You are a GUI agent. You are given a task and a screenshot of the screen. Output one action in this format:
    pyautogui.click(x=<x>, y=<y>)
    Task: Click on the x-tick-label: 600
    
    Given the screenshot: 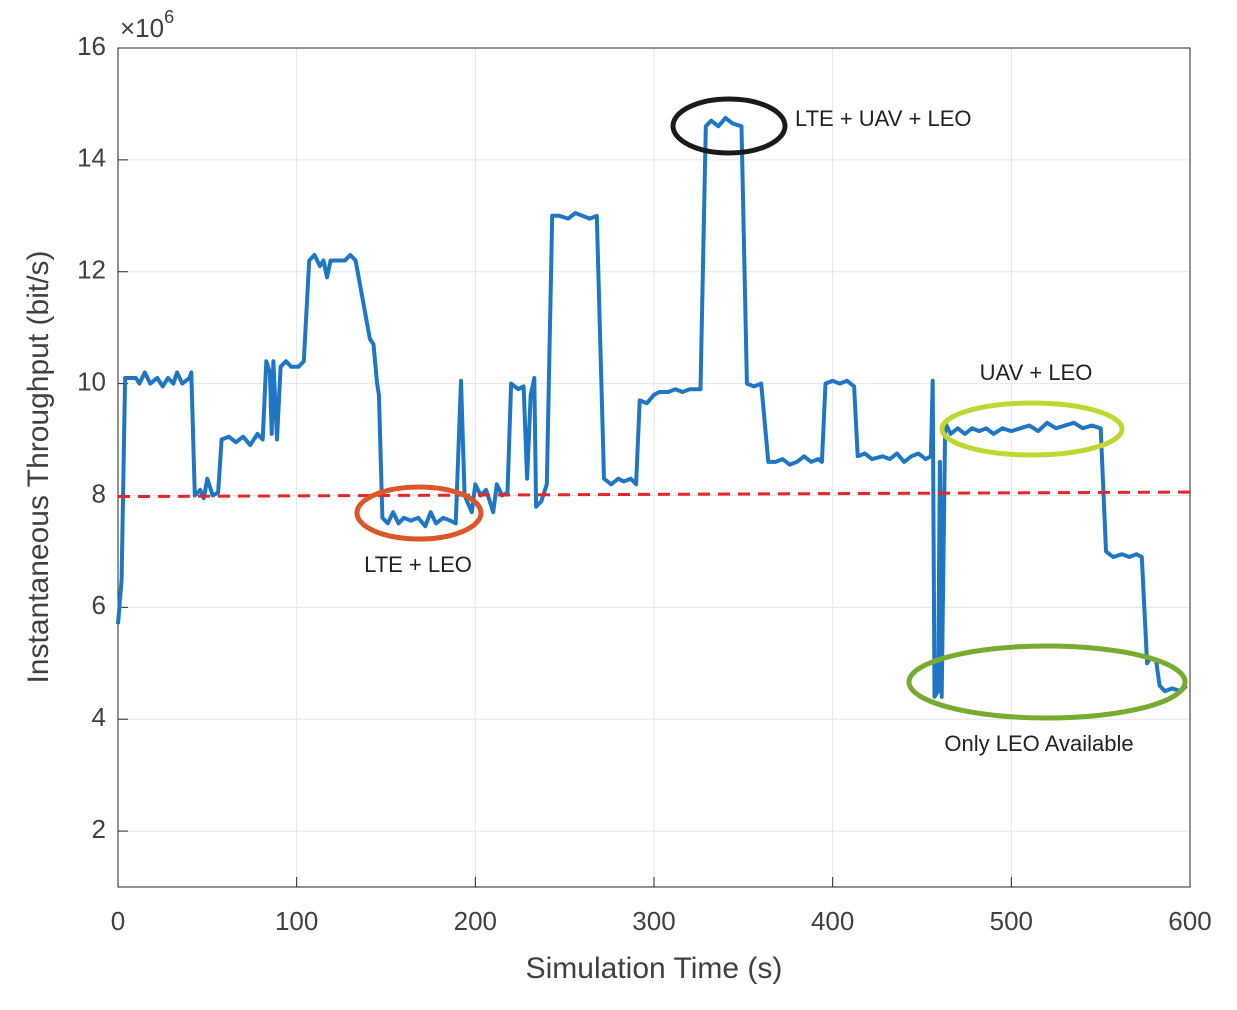 What is the action you would take?
    pyautogui.click(x=1189, y=921)
    